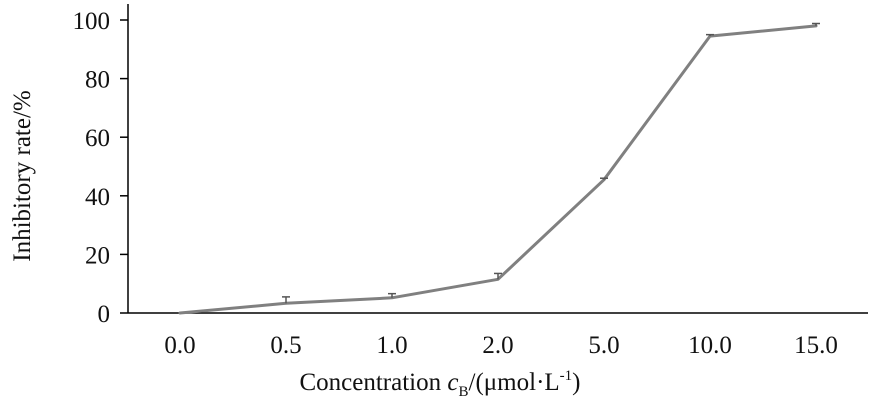 Image resolution: width=872 pixels, height=401 pixels. Describe the element at coordinates (816, 345) in the screenshot. I see `x-tick-label: 15.0` at that location.